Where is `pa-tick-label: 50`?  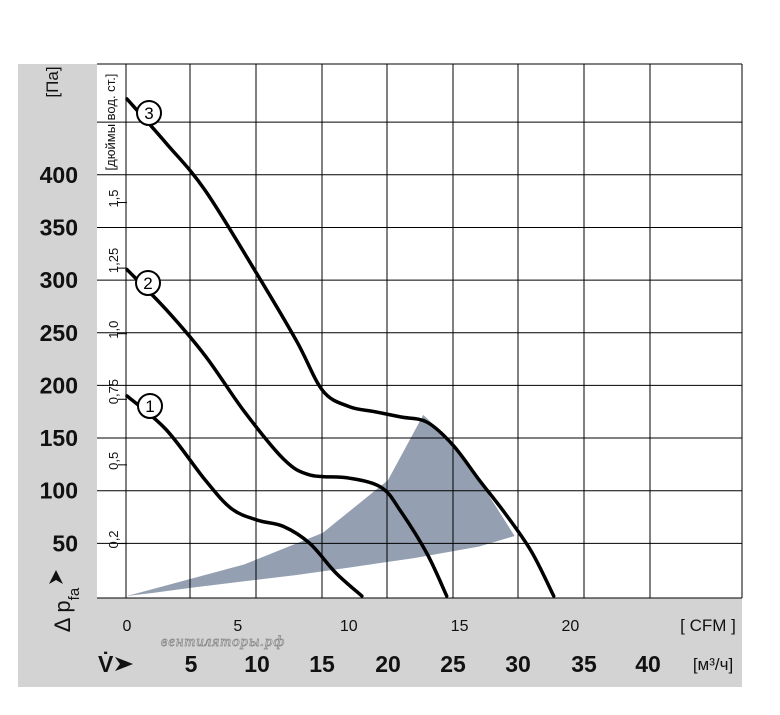 pa-tick-label: 50 is located at coordinates (65, 543).